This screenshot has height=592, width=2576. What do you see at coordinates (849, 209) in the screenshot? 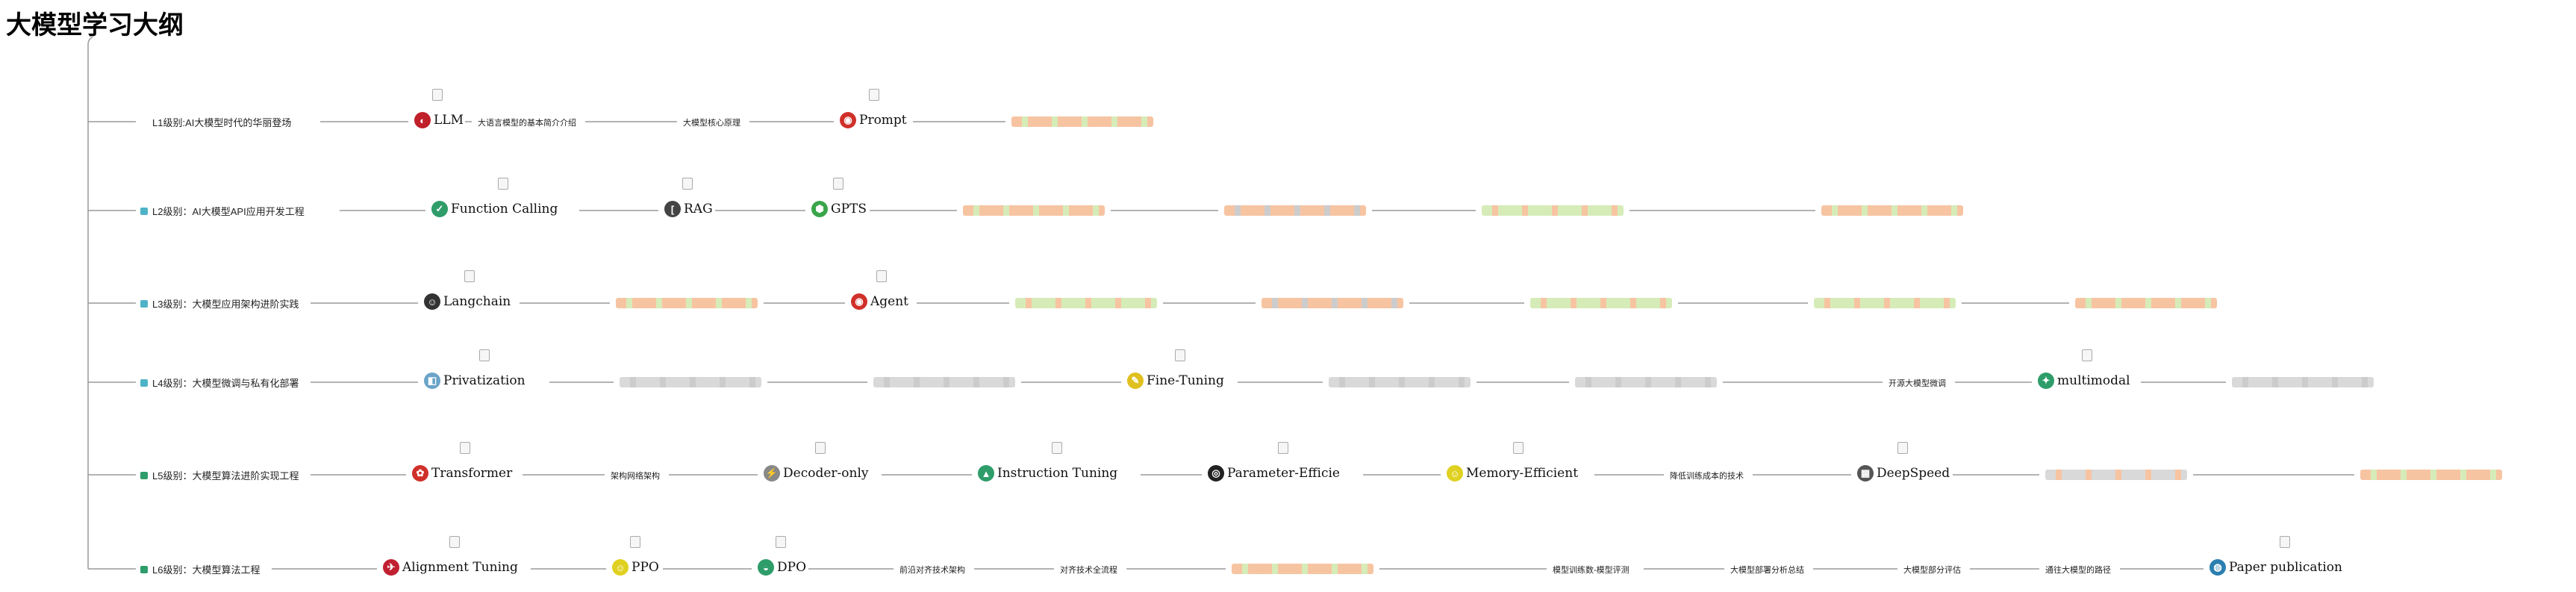
I see `node-label: GPTS` at bounding box center [849, 209].